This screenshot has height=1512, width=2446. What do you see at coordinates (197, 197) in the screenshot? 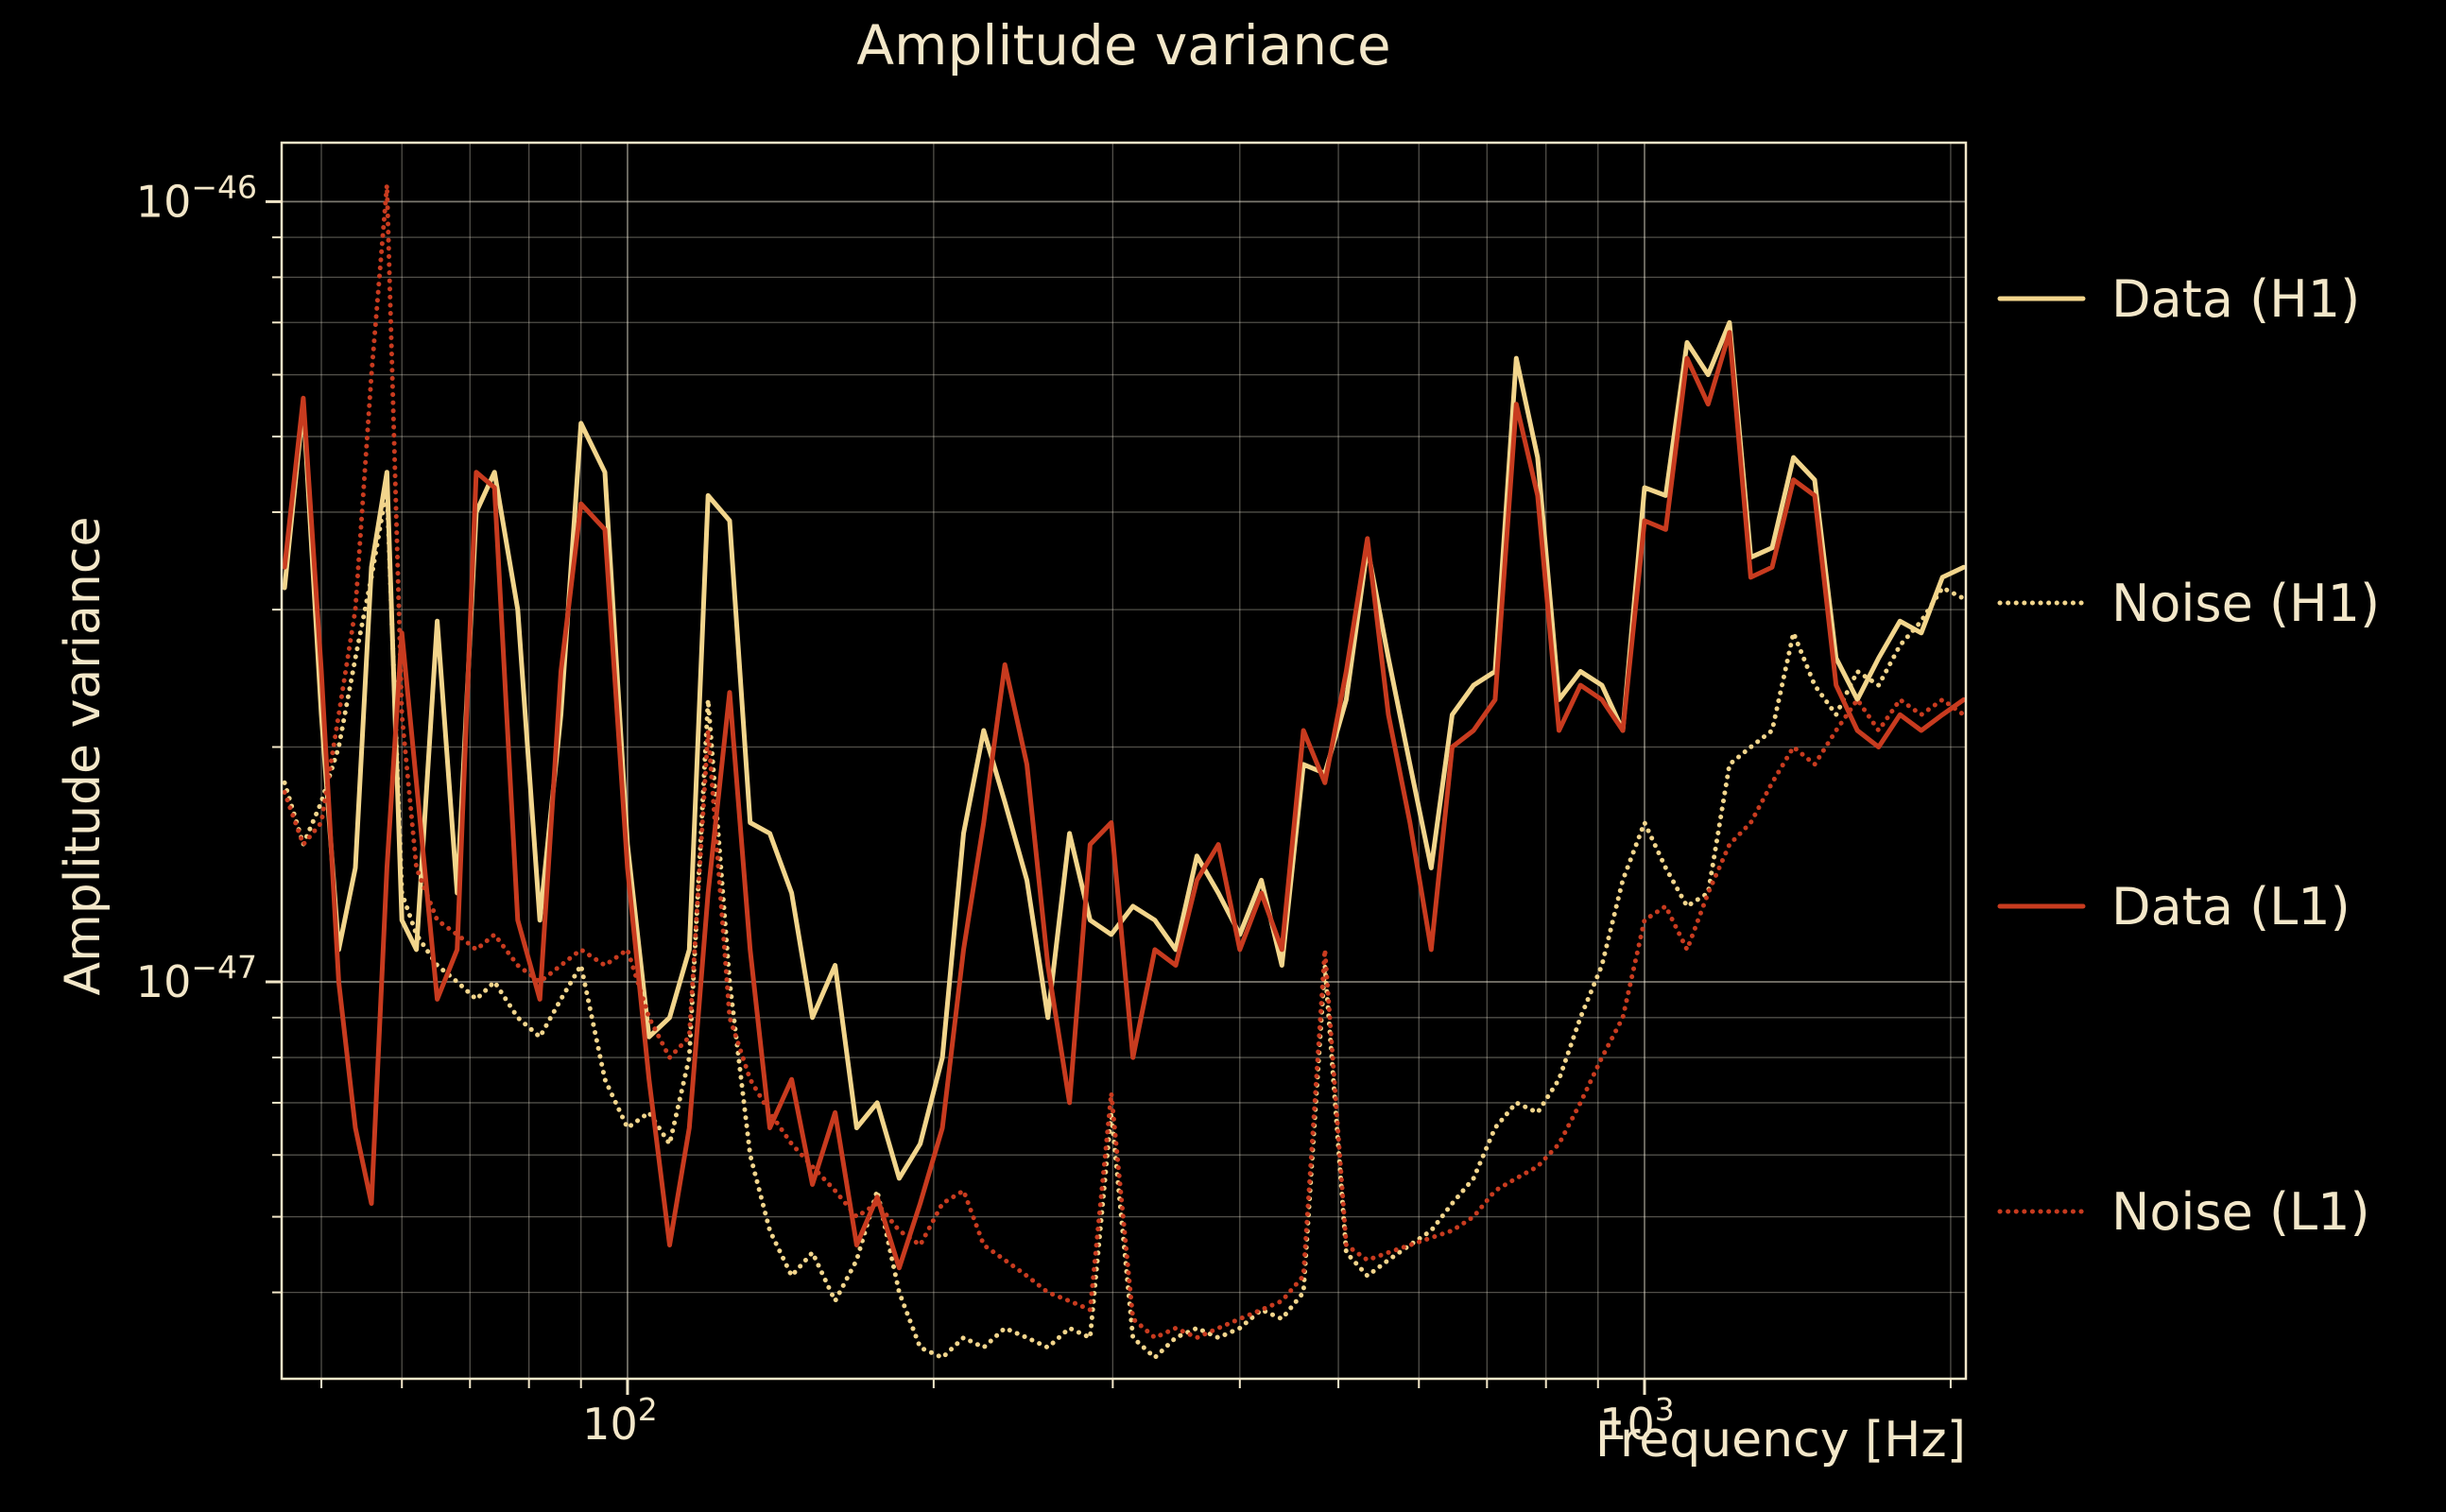
I see `y-tick-label: 10−46` at bounding box center [197, 197].